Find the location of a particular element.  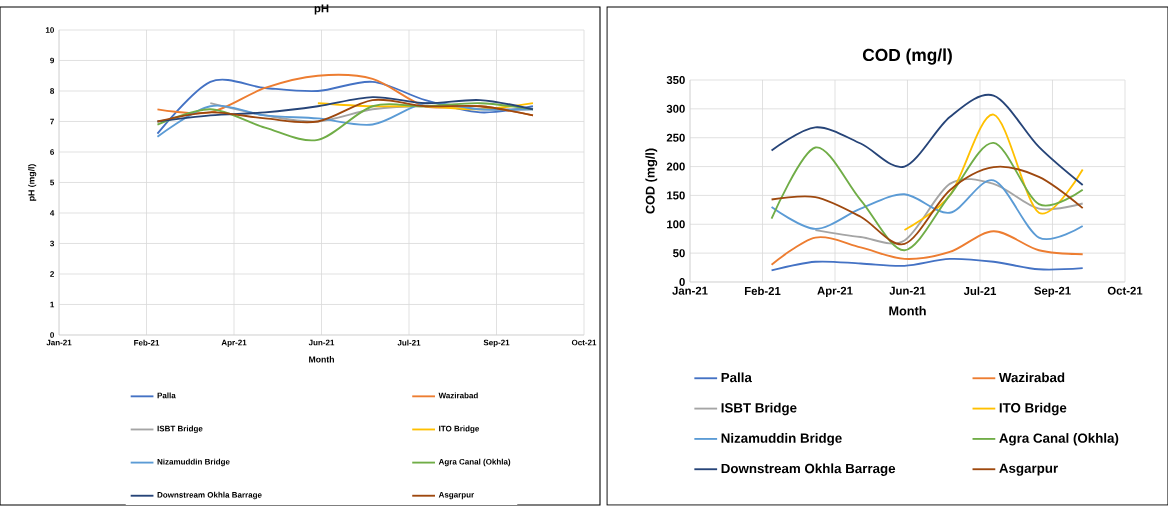

y-tick-label: 150 is located at coordinates (676, 195).